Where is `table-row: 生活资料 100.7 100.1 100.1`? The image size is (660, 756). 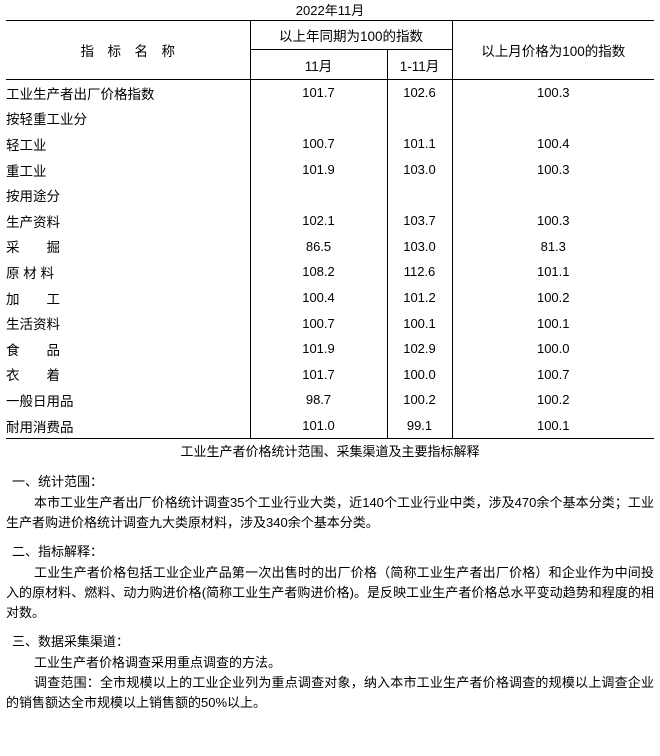 table-row: 生活资料 100.7 100.1 100.1 is located at coordinates (330, 323).